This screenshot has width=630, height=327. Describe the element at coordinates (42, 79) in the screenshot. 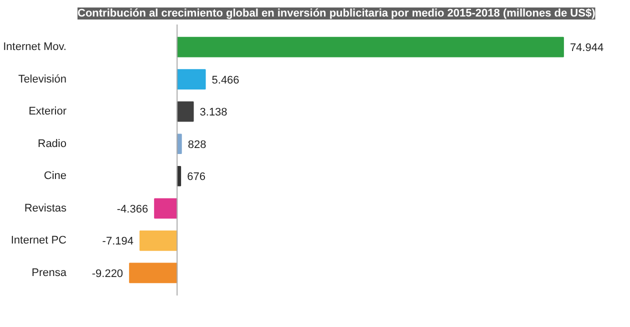

I see `y-tick-label: Televisión` at that location.